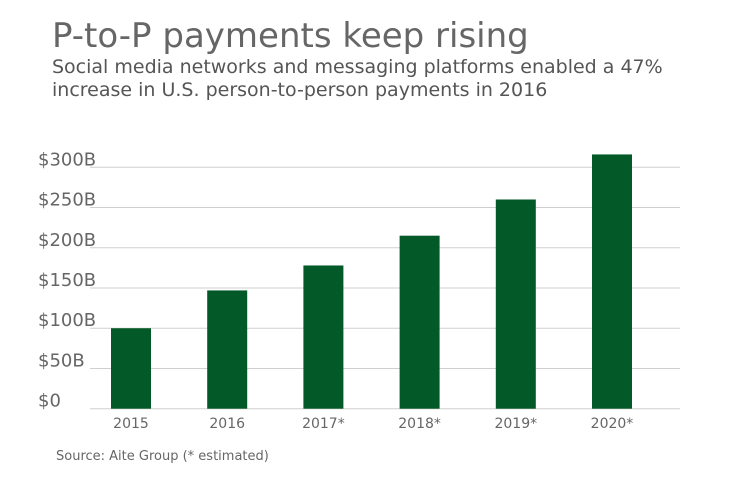 The width and height of the screenshot is (740, 482). Describe the element at coordinates (323, 424) in the screenshot. I see `x-tick-label: 2017*` at that location.